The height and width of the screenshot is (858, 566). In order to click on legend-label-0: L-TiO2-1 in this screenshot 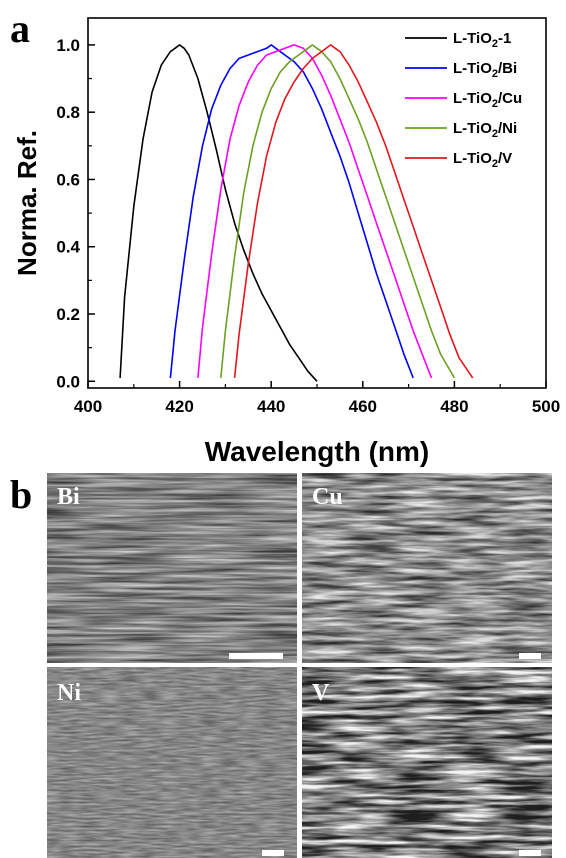, I will do `click(482, 40)`.